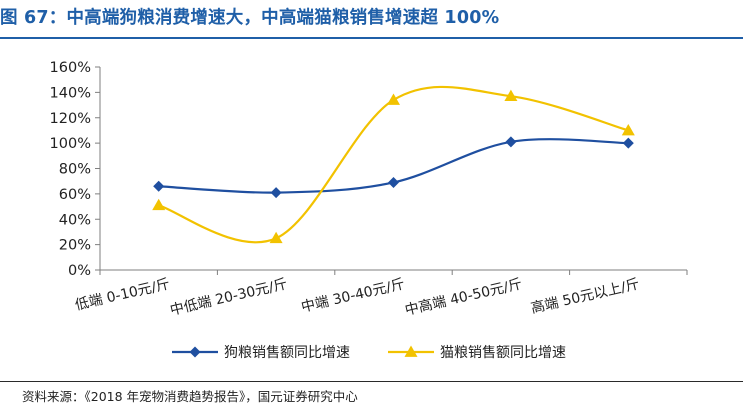 This screenshot has height=412, width=743. Describe the element at coordinates (250, 18) in the screenshot. I see `figure-title: 图 67：中高端狗粮消费增速大，中高端猫粮销售增速超 100%` at that location.